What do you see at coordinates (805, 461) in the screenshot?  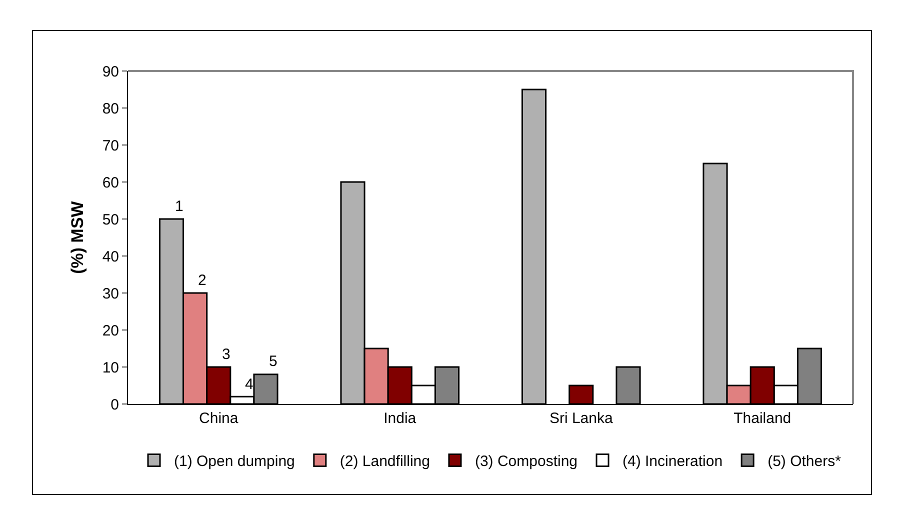 I see `legend-label: (5) Others*` at bounding box center [805, 461].